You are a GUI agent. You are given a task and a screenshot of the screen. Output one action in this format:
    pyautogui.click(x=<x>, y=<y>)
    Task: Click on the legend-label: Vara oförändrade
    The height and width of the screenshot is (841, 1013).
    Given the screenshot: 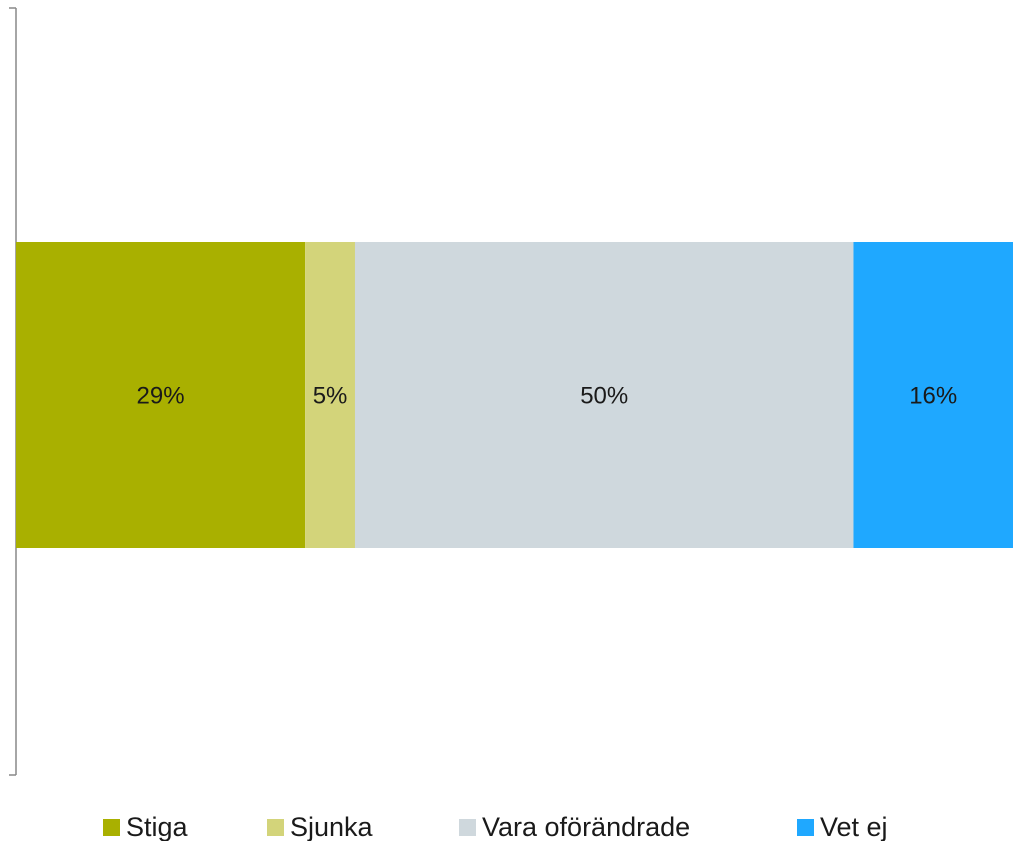 What is the action you would take?
    pyautogui.click(x=586, y=826)
    